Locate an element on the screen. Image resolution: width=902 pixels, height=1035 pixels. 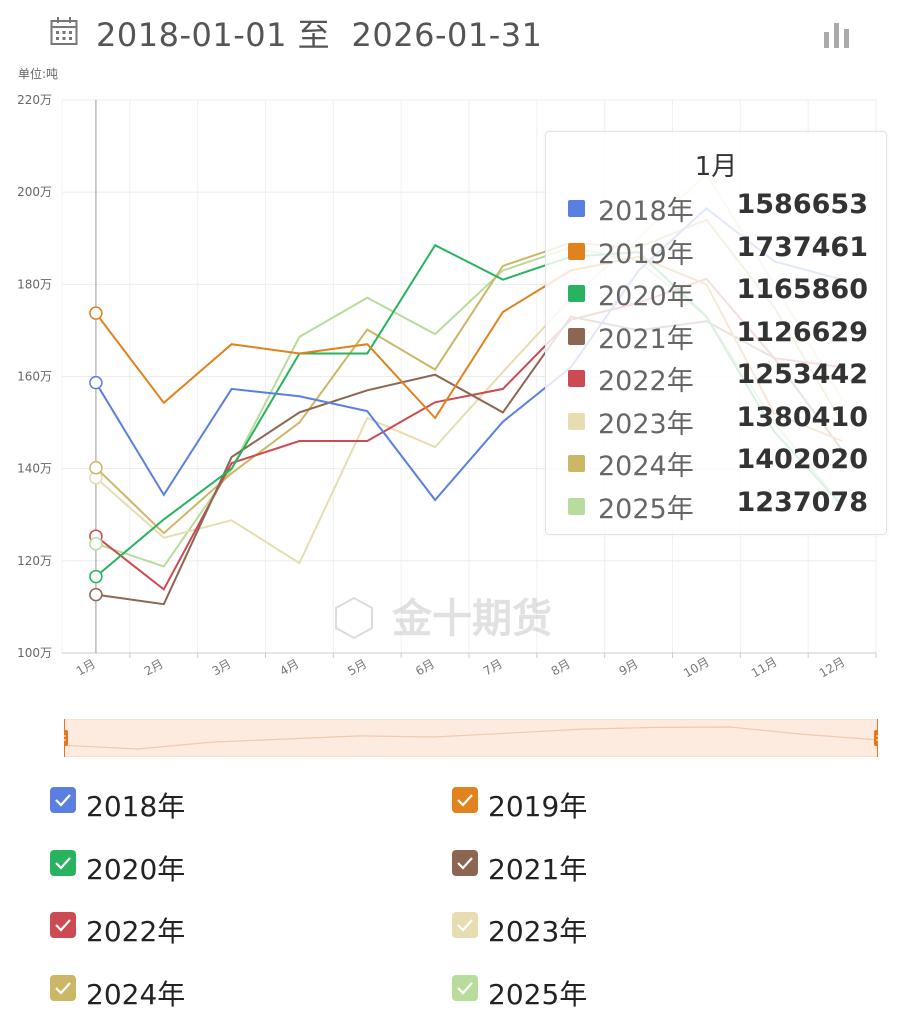
legend-item: 2025年 is located at coordinates (582, 992).